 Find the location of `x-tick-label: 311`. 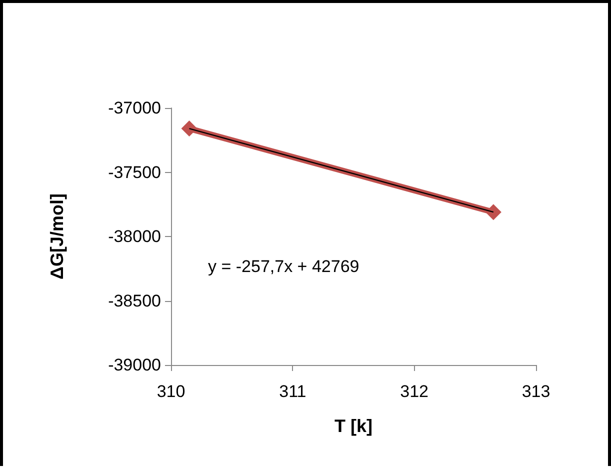

x-tick-label: 311 is located at coordinates (292, 391).